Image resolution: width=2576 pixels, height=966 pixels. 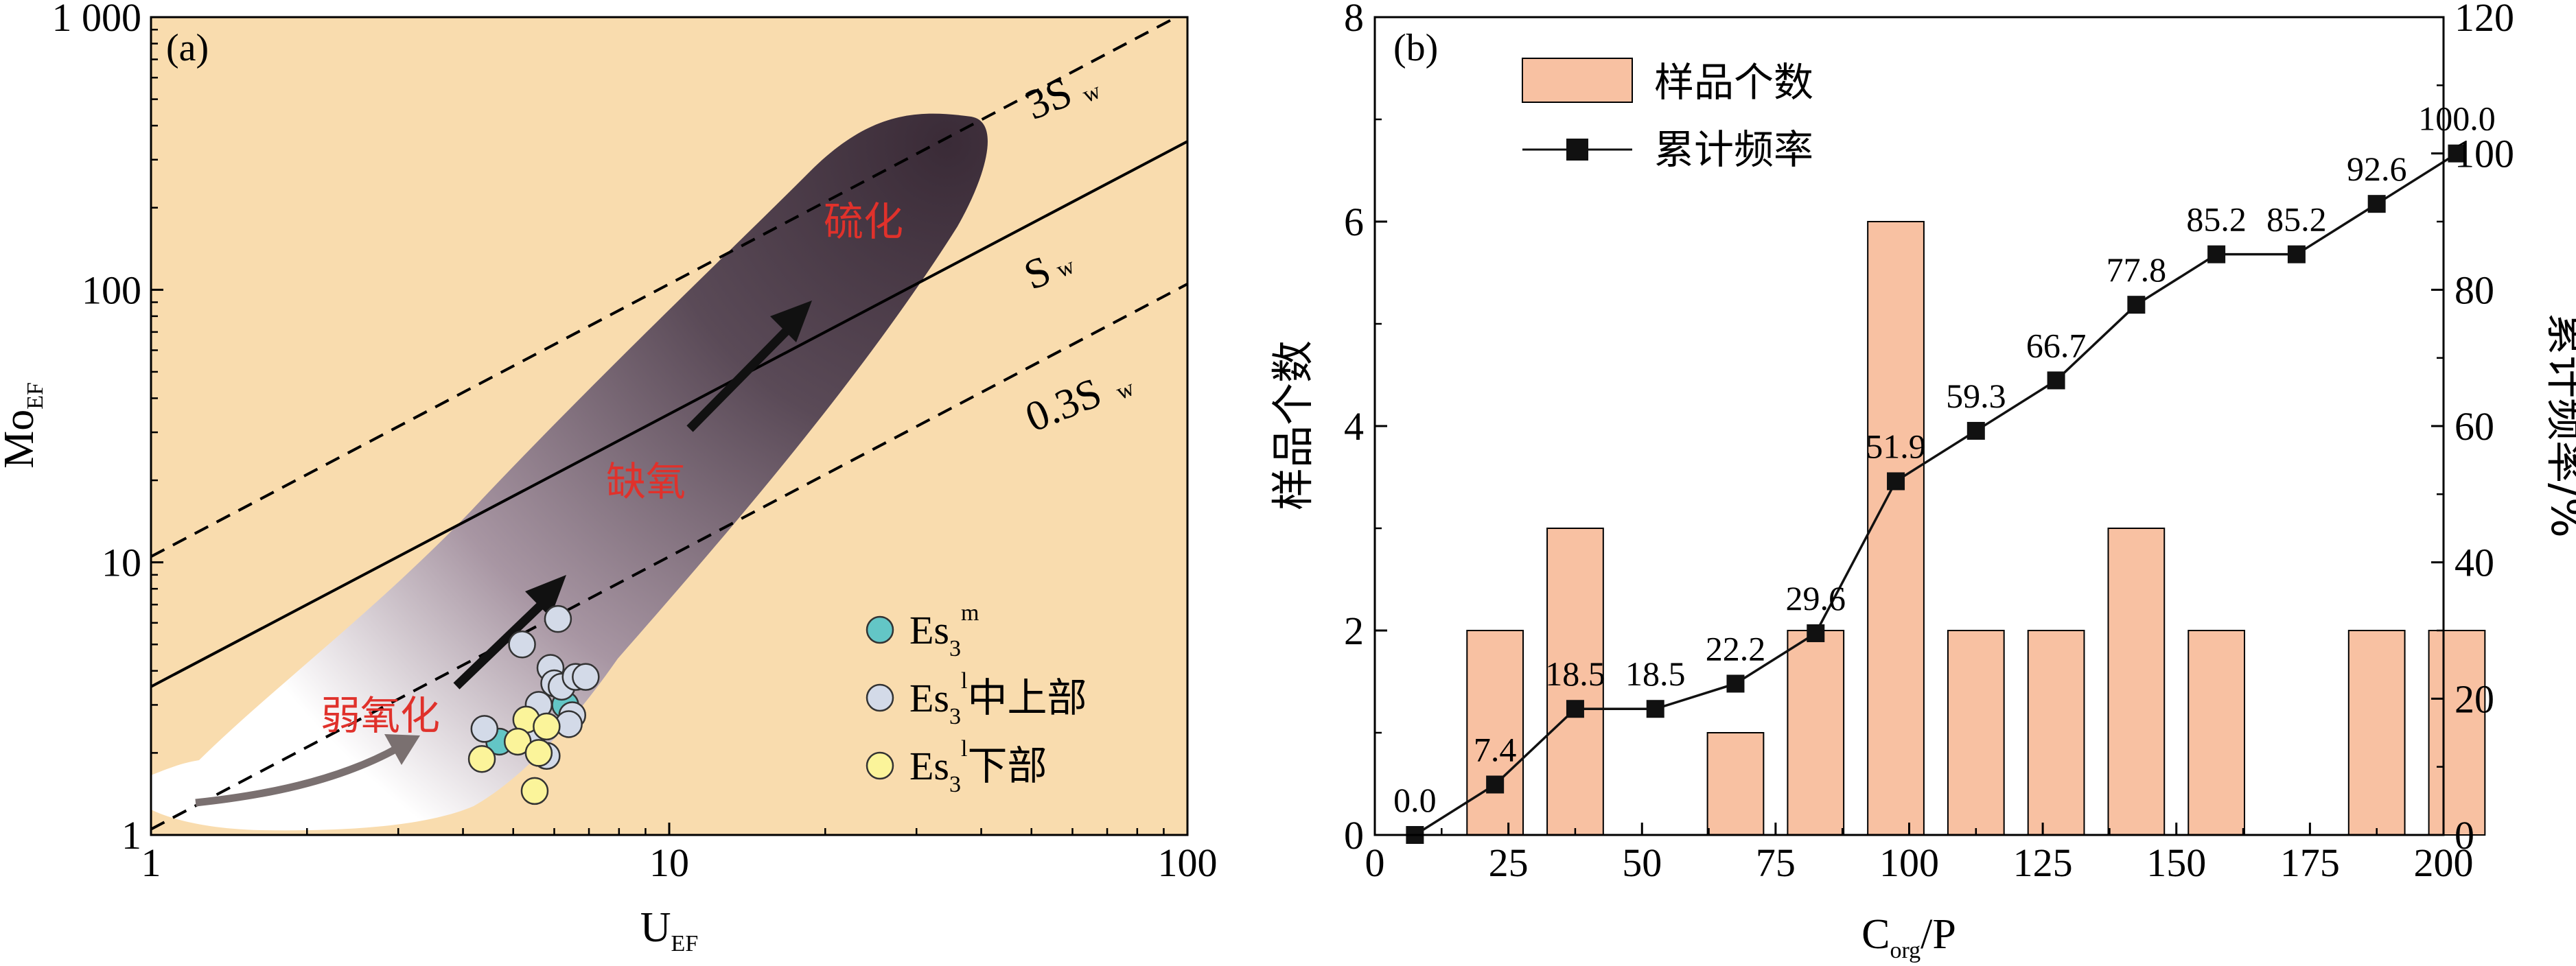 What do you see at coordinates (533, 704) in the screenshot?
I see `sample-points` at bounding box center [533, 704].